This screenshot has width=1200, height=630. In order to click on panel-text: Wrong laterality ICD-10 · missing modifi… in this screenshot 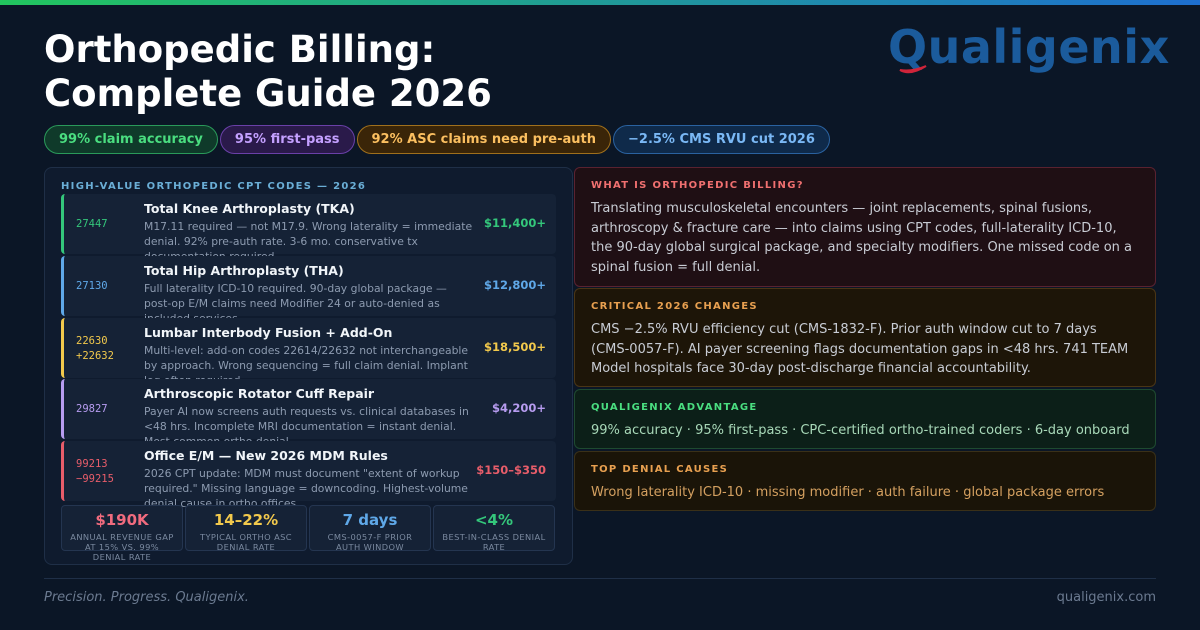, I will do `click(848, 492)`.